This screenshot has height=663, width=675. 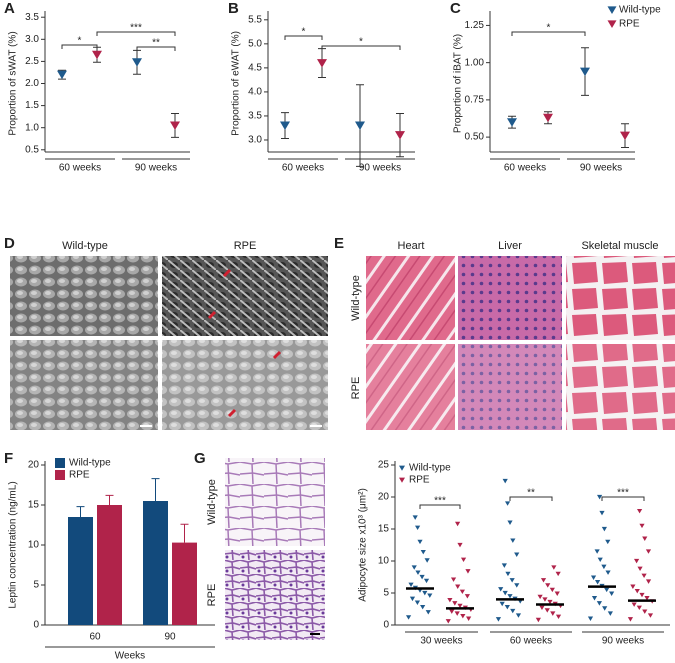 I want to click on y-axis-title: Proportion of sWAT (%), so click(x=13, y=83).